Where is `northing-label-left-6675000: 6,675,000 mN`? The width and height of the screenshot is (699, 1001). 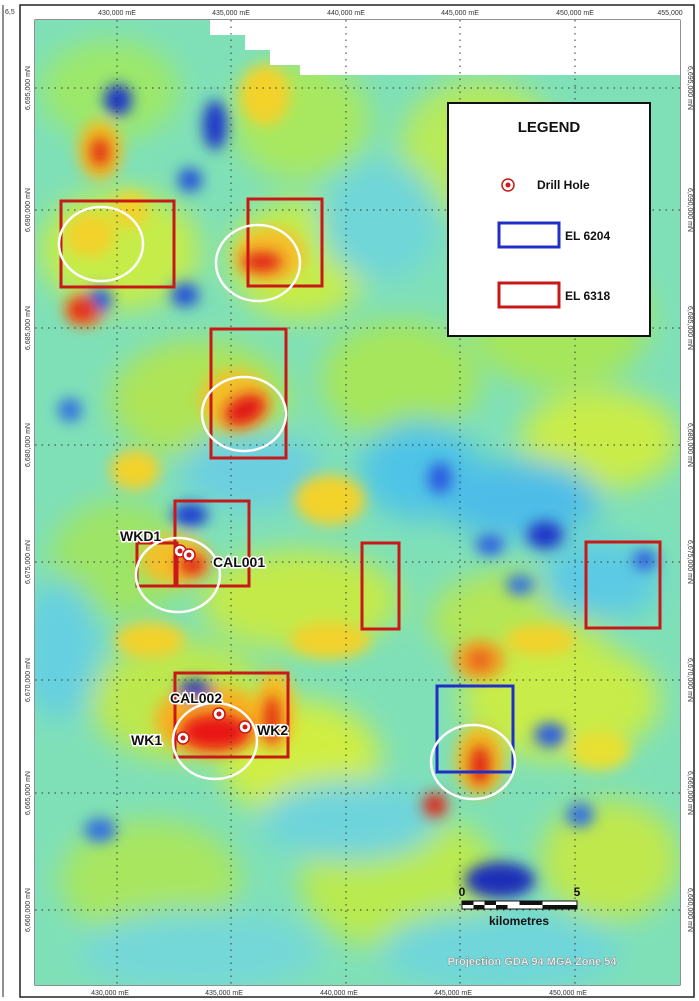 northing-label-left-6675000: 6,675,000 mN is located at coordinates (28, 562).